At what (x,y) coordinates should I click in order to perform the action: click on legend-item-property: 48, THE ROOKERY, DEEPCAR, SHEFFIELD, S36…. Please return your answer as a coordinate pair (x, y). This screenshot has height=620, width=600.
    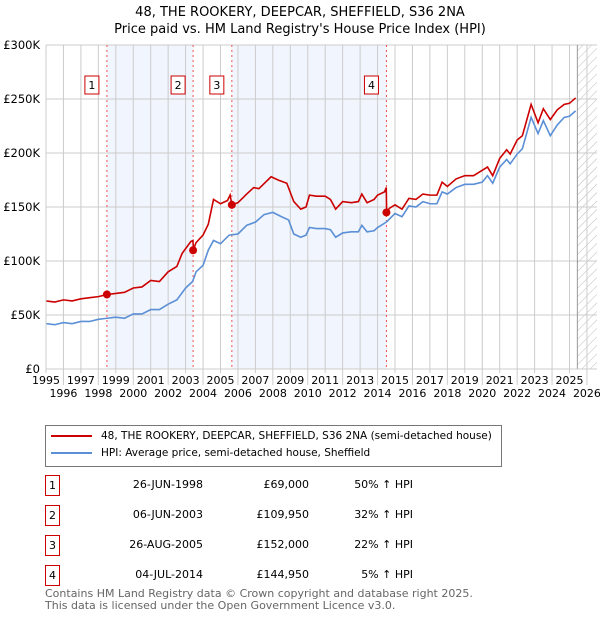
    Looking at the image, I should click on (271, 436).